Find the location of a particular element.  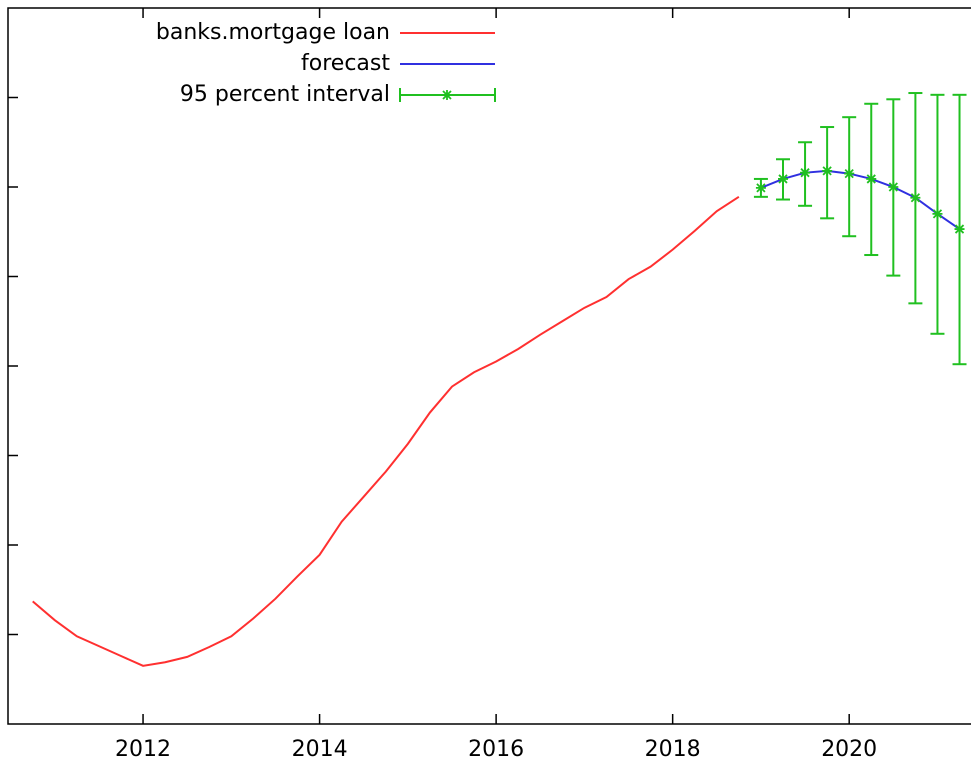

x-tick-label: 2012 is located at coordinates (143, 749).